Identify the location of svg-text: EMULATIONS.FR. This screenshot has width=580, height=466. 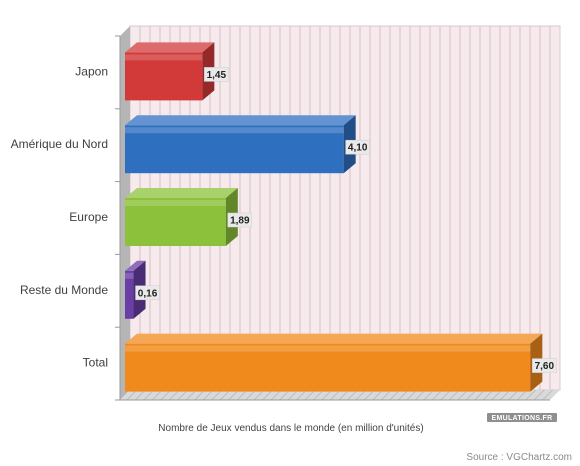
(522, 418).